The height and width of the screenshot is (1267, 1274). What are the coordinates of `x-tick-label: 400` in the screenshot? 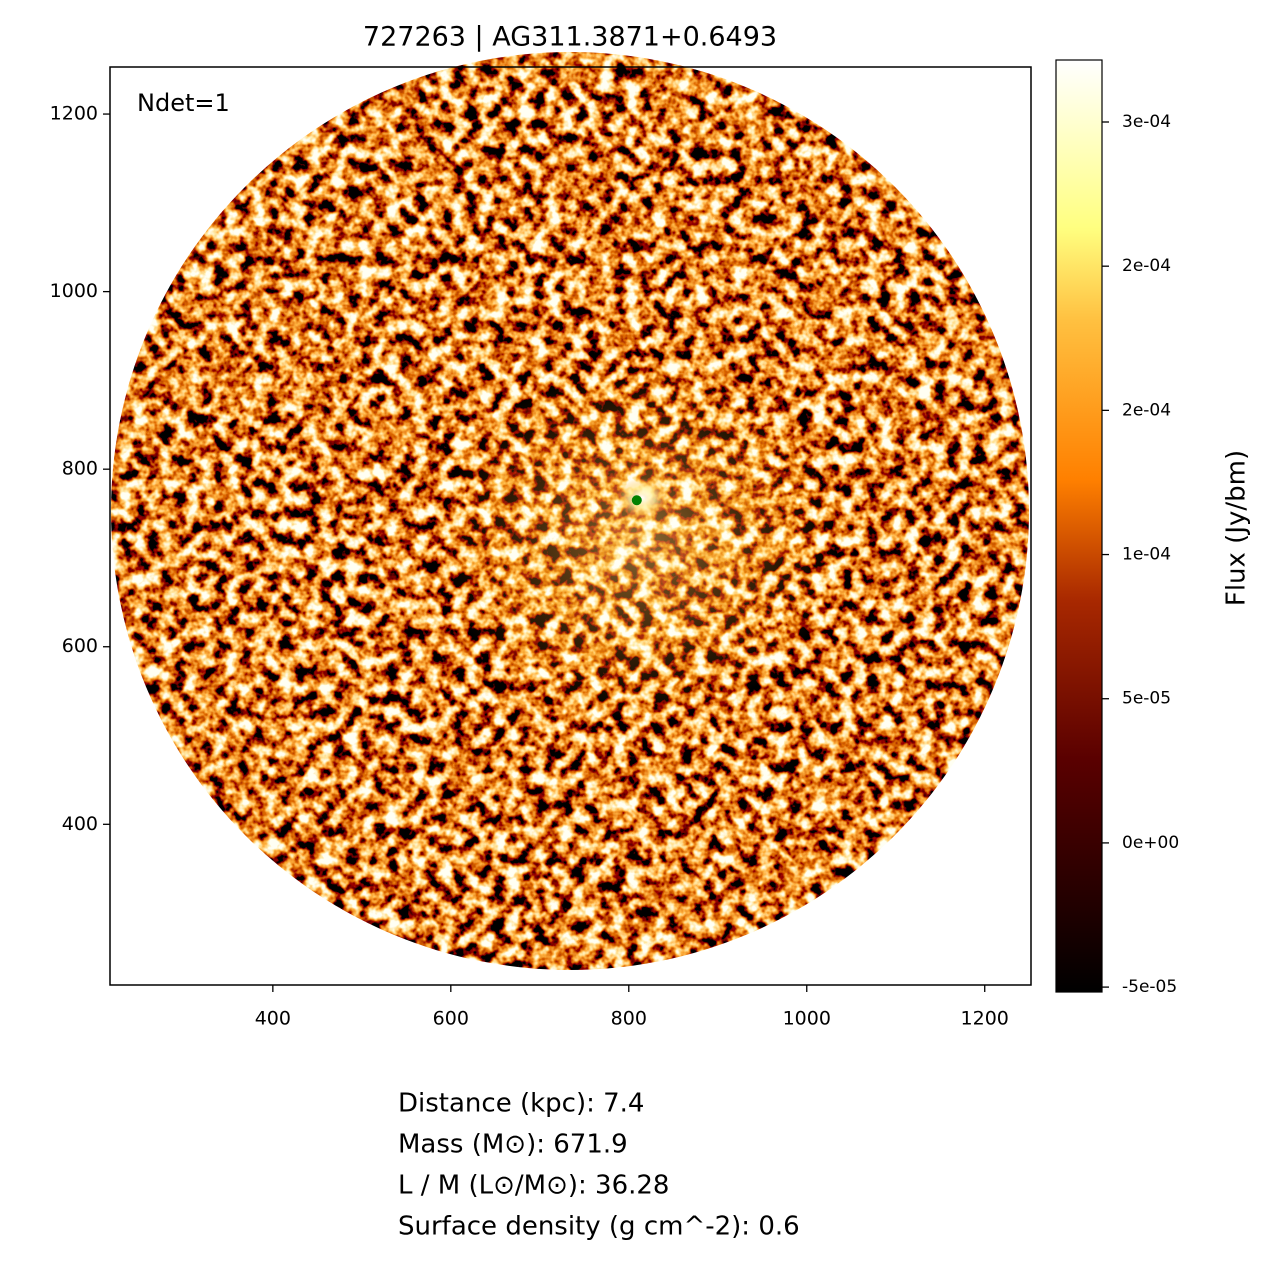 It's located at (273, 1019).